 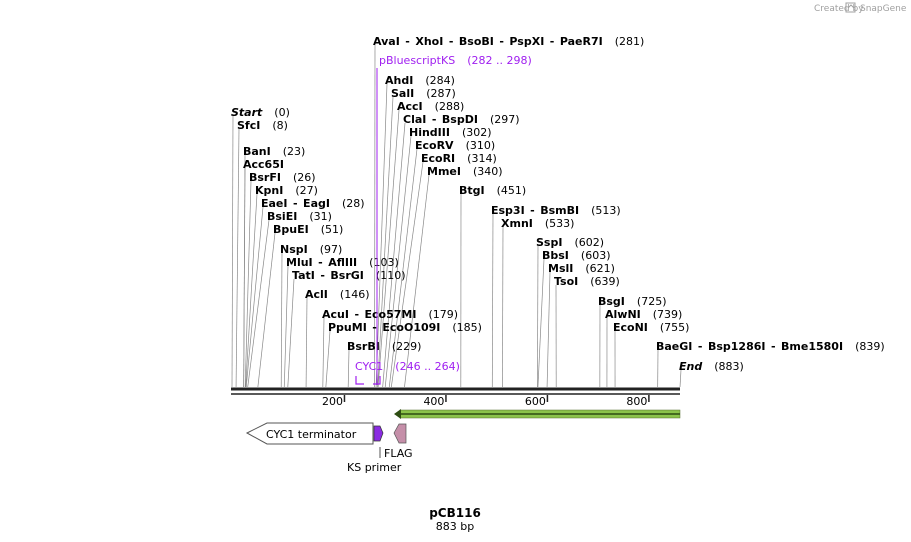 What do you see at coordinates (309, 433) in the screenshot?
I see `cyc1-terminator-feature: CYC1 terminator` at bounding box center [309, 433].